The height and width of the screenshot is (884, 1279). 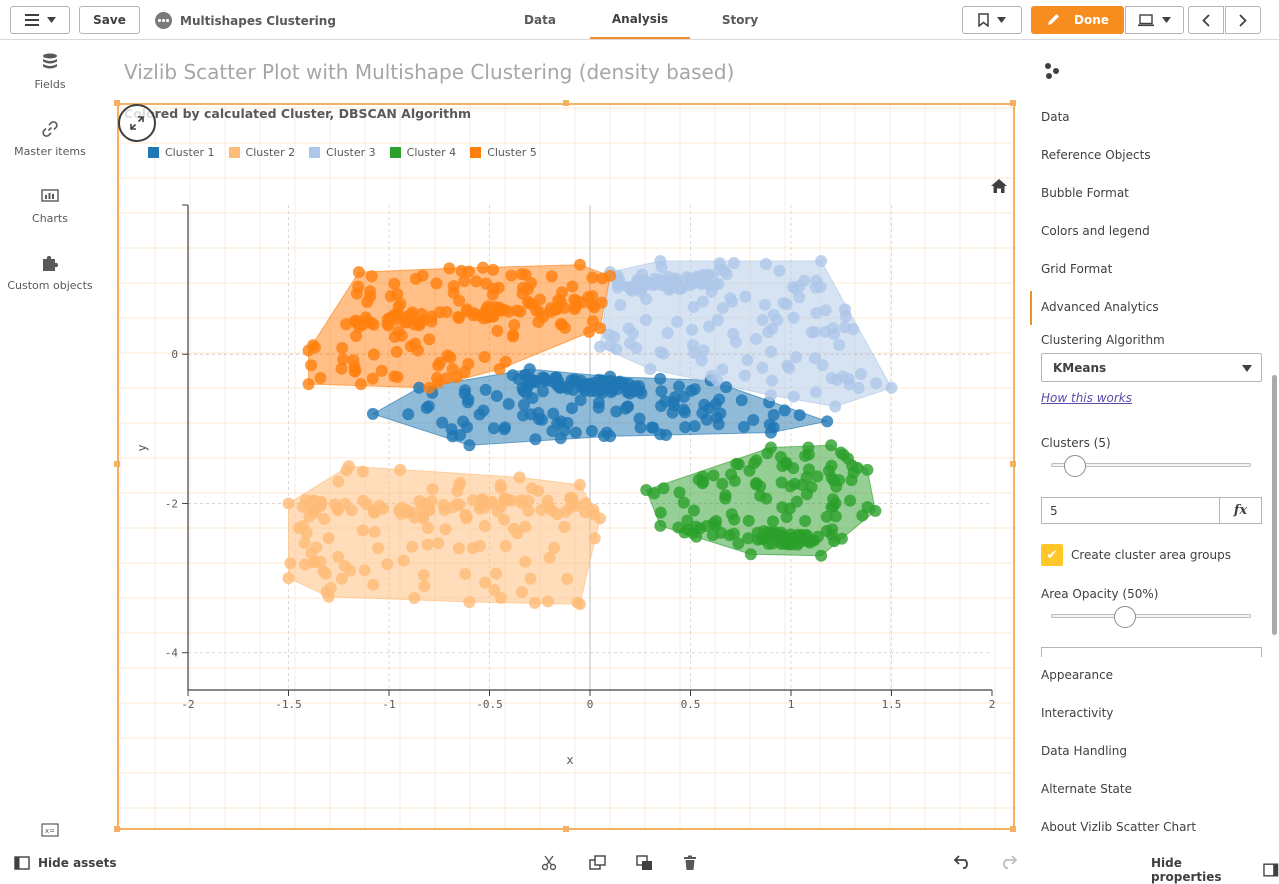 I want to click on legend-item-cluster-1: Cluster 1, so click(x=181, y=152).